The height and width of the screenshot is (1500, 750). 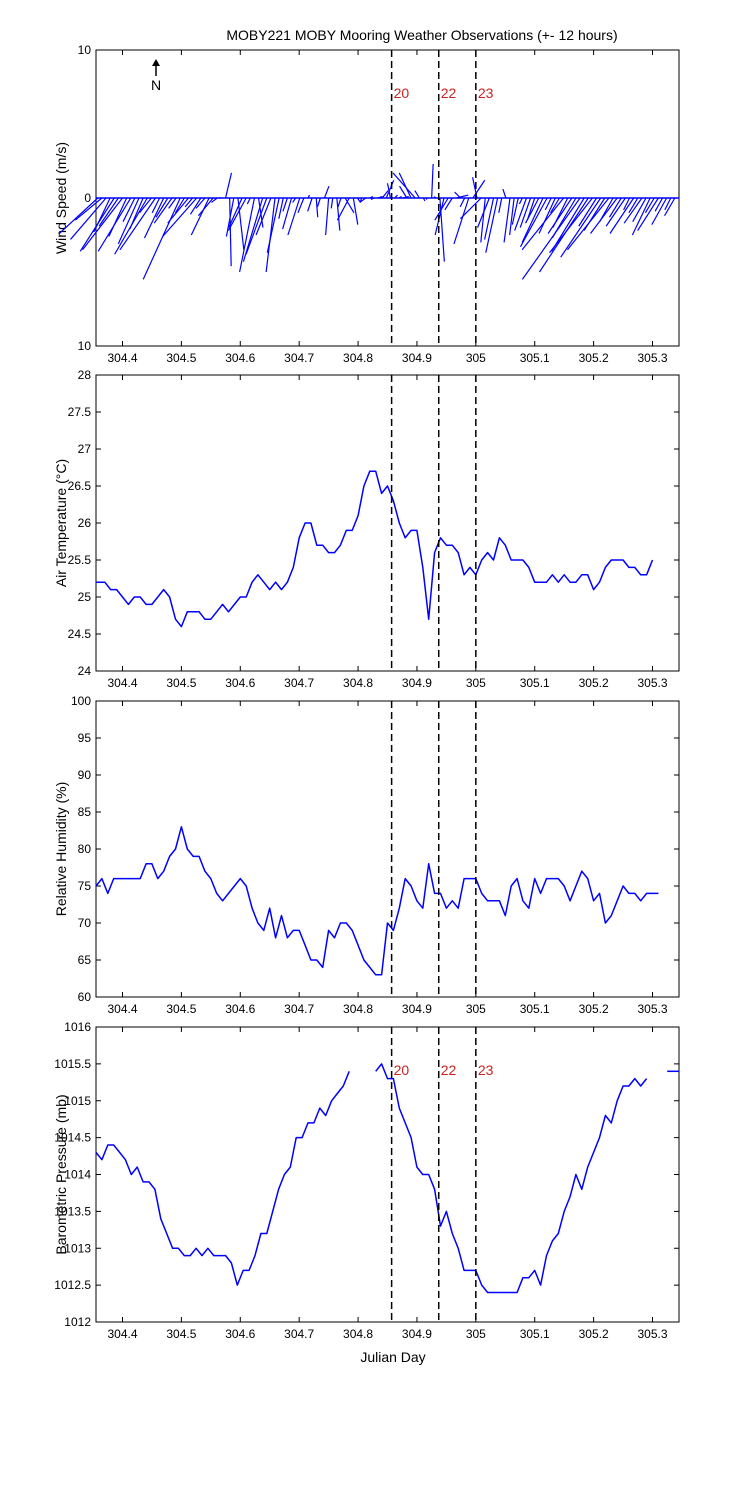 What do you see at coordinates (61, 523) in the screenshot?
I see `y-axis-label: Air Temperature (°C)` at bounding box center [61, 523].